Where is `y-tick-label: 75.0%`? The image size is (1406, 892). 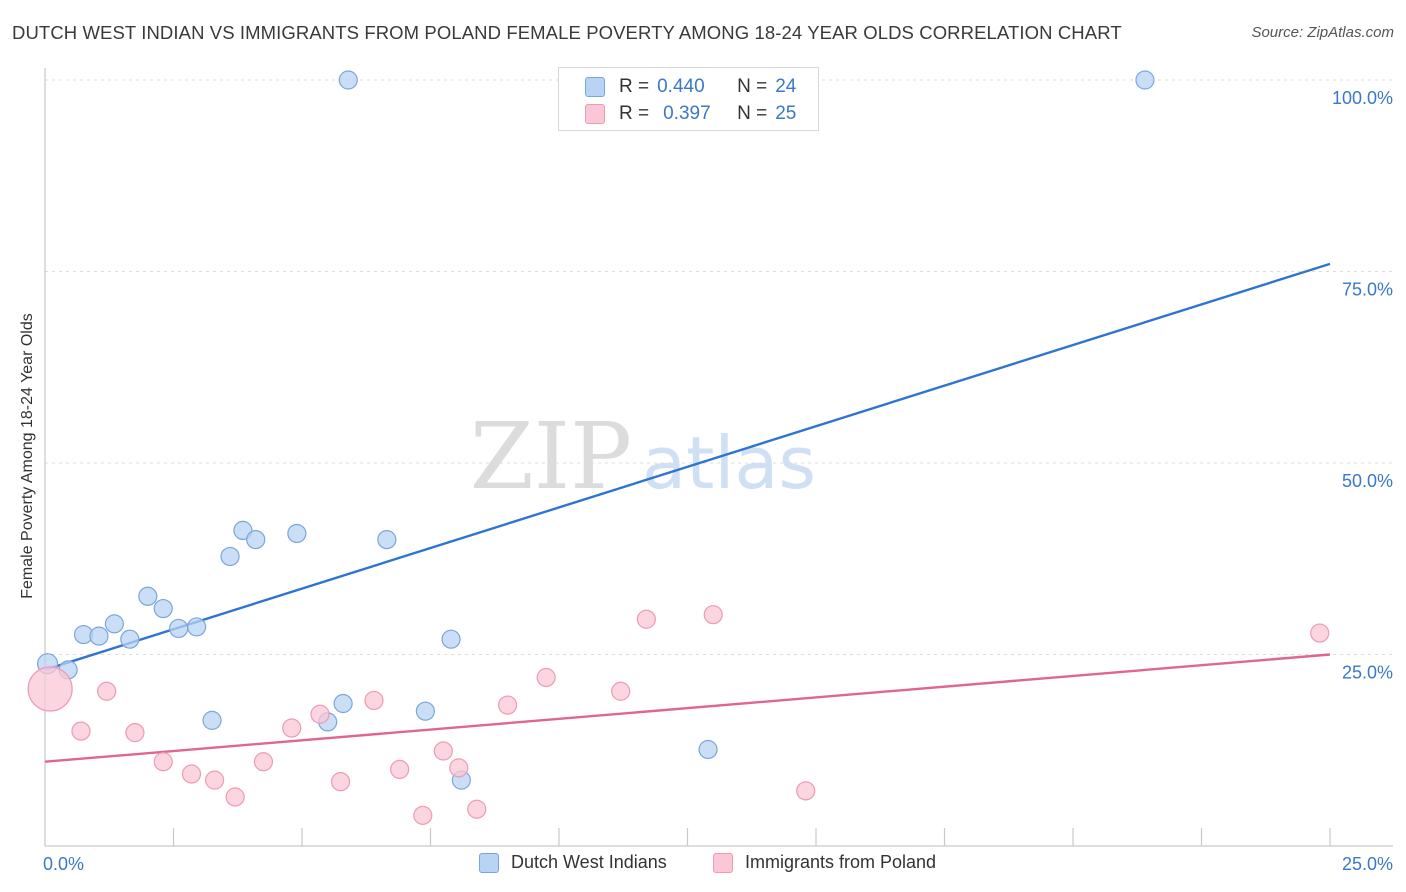 y-tick-label: 75.0% is located at coordinates (1367, 290).